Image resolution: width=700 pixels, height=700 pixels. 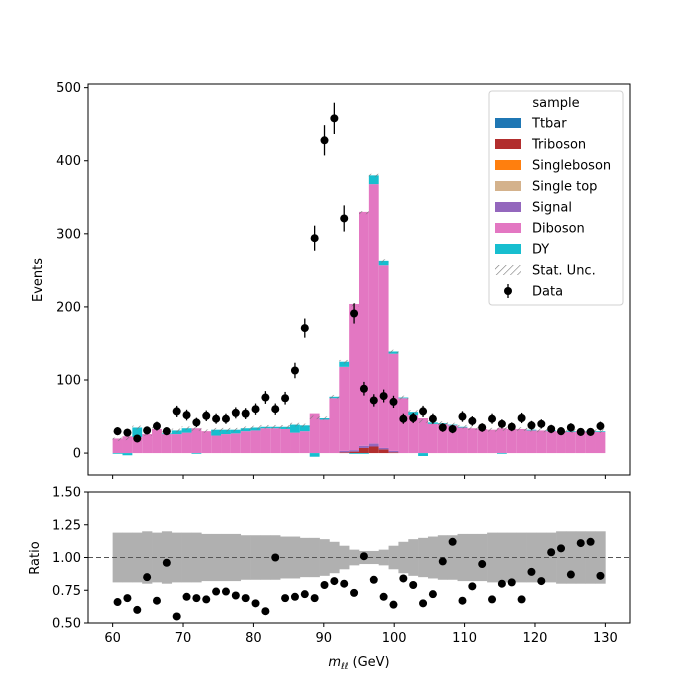 What do you see at coordinates (564, 271) in the screenshot?
I see `legend-label-stat-unc-: Stat. Unc.` at bounding box center [564, 271].